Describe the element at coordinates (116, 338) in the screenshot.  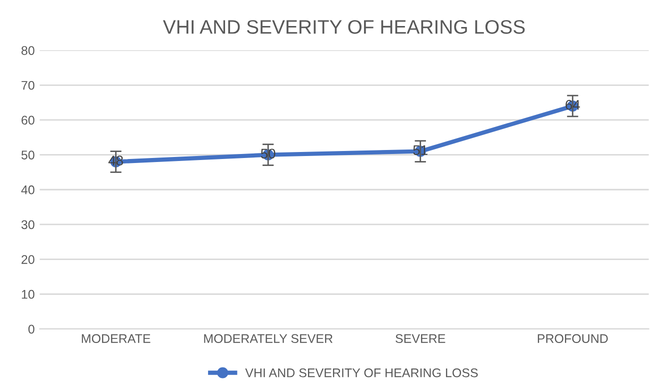
I see `x-tick-label: MODERATE` at that location.